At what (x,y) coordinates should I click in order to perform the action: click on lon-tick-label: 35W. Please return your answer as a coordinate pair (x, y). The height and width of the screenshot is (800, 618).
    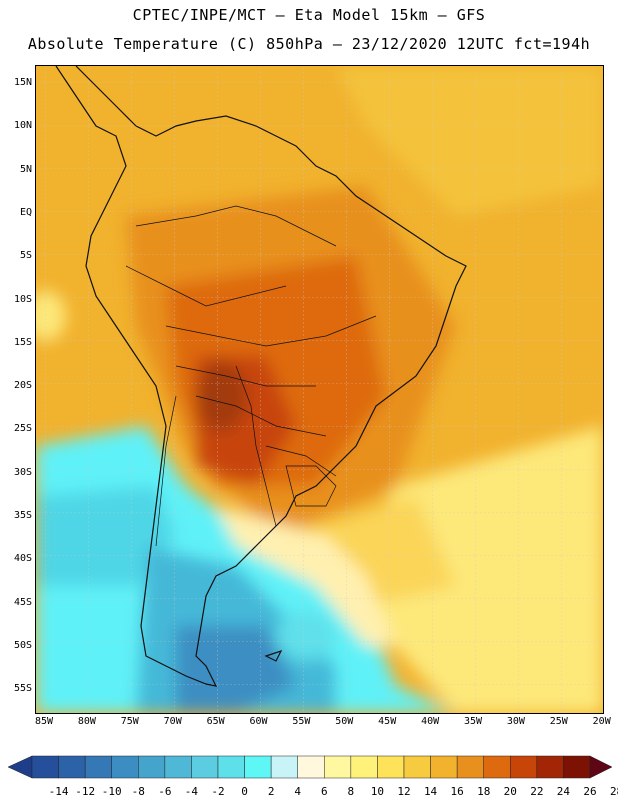
    Looking at the image, I should click on (473, 721).